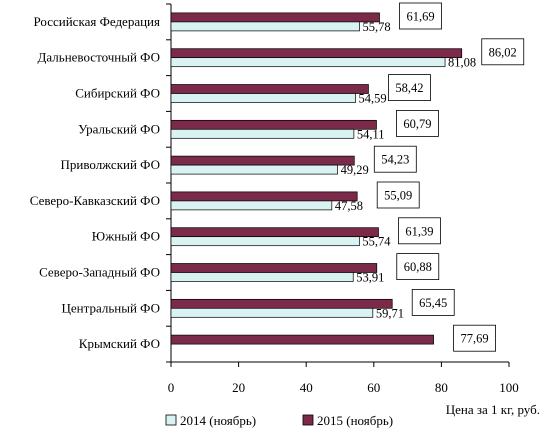 This screenshot has height=434, width=544. I want to click on category-label: Северо-Кавказский ФО, so click(95, 200).